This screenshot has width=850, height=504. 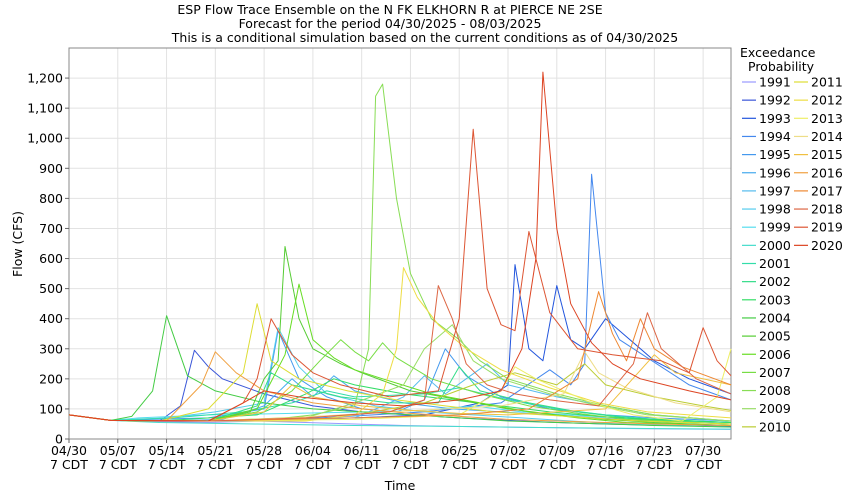 I want to click on series-line-2007, so click(x=400, y=382).